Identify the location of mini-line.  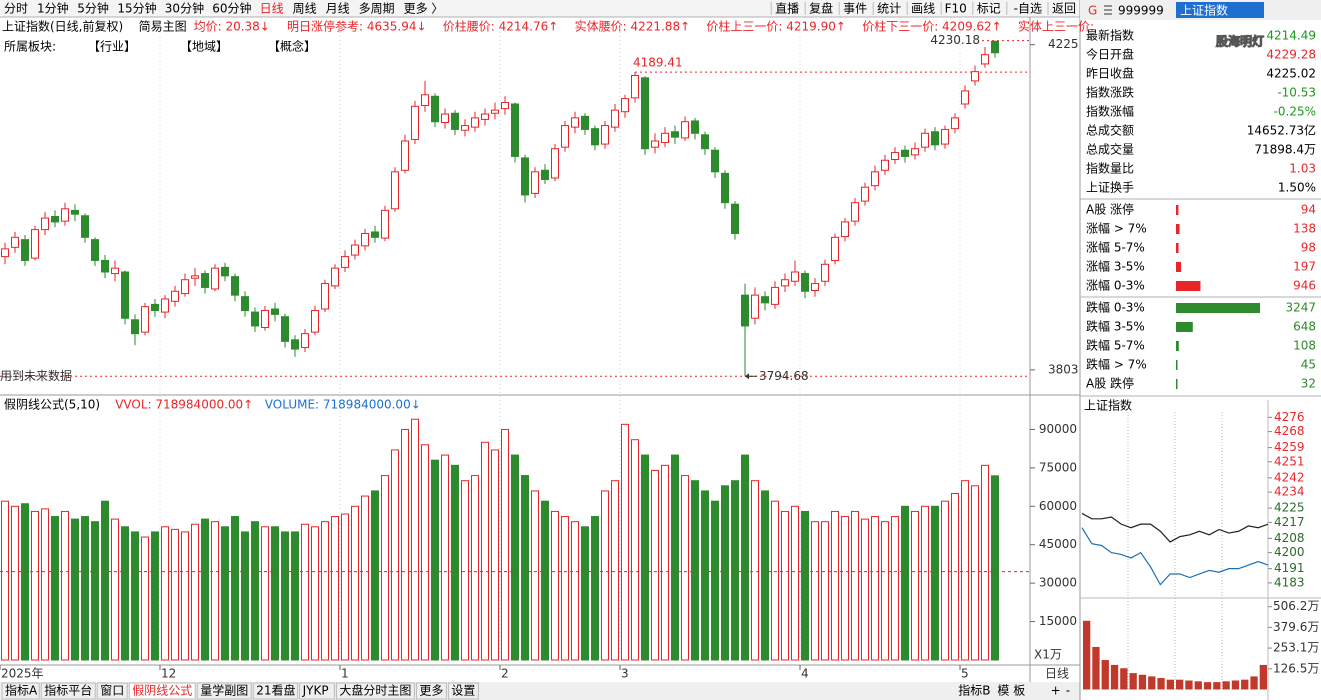
(1175, 527).